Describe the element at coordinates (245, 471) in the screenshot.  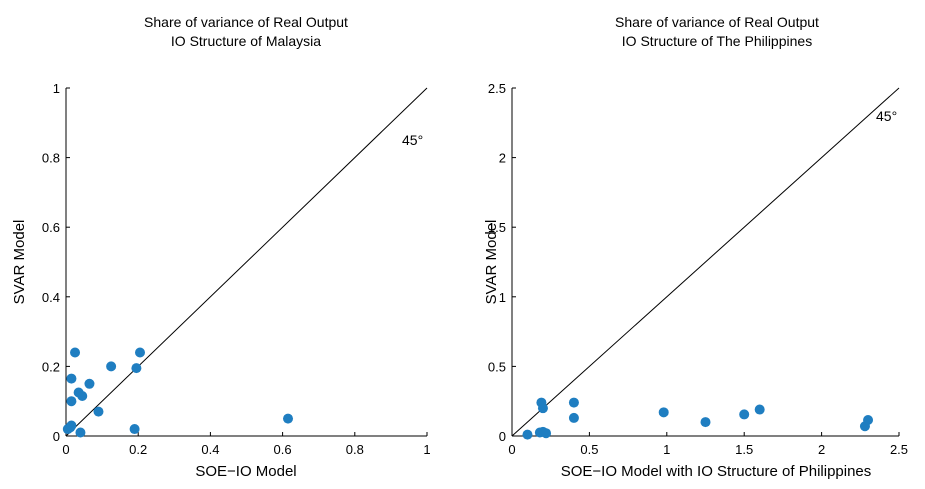
I see `x-axis-label: SOE−IO Model` at that location.